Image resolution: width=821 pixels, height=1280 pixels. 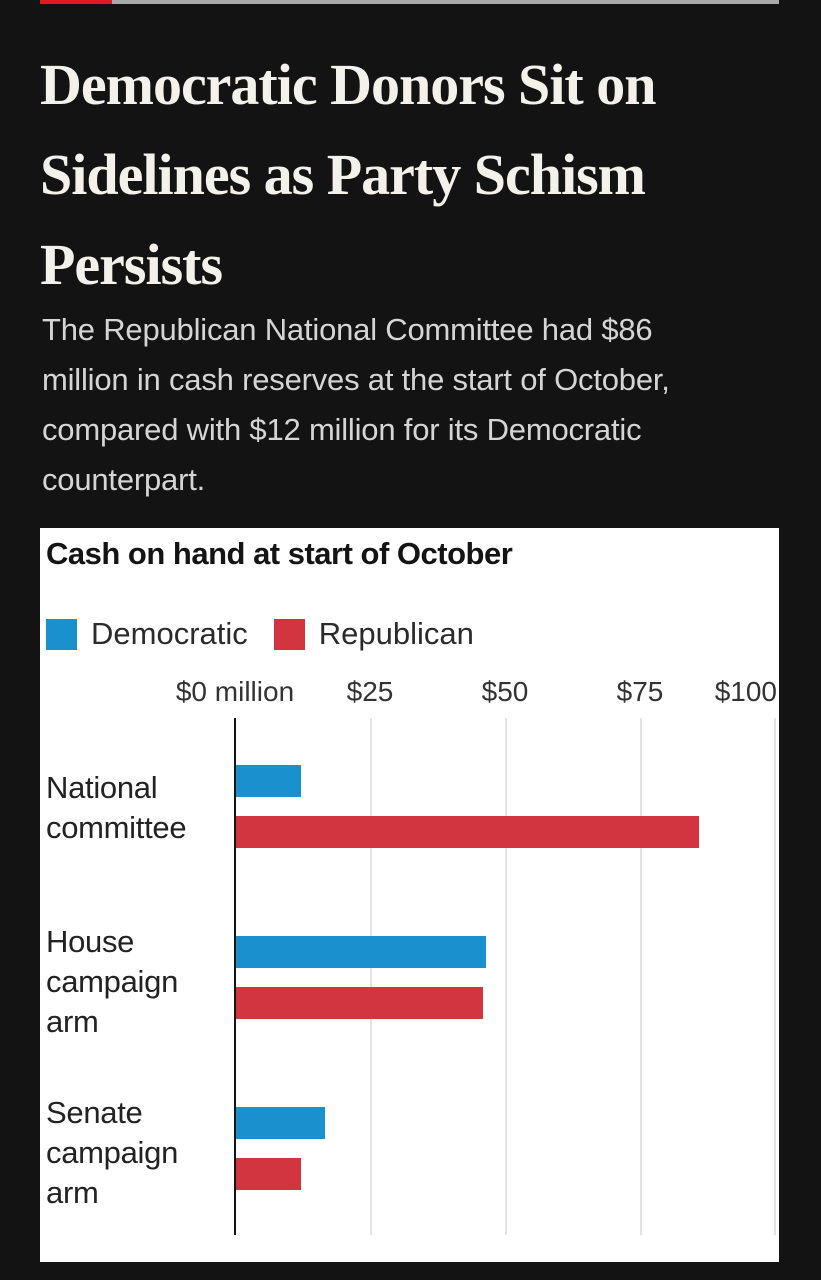 I want to click on y-axis-line, so click(x=235, y=976).